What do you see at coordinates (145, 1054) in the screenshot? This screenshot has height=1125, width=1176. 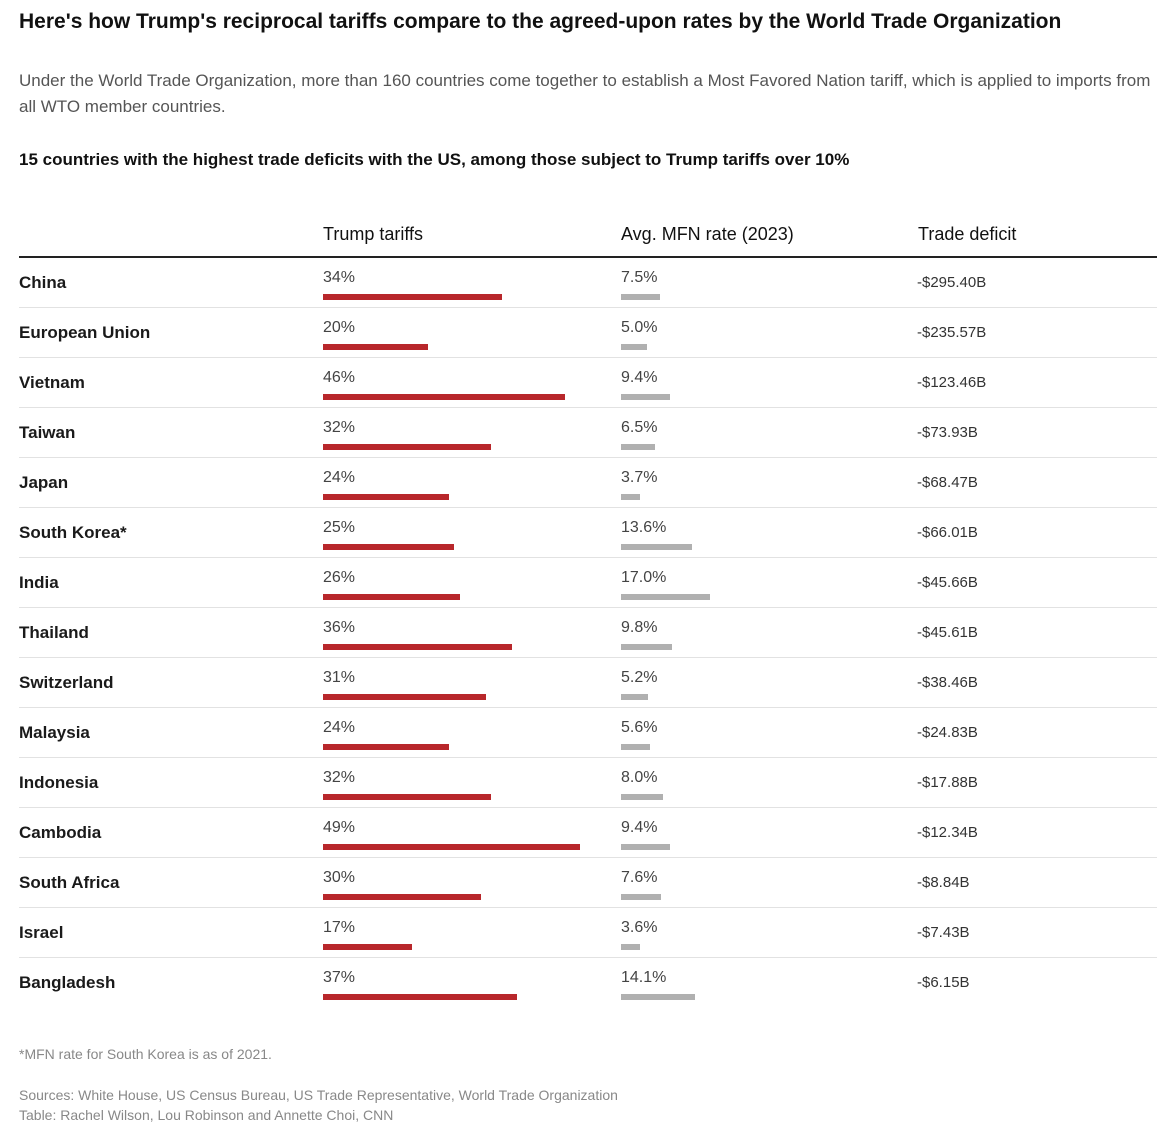 I see `footnote: *MFN rate for South Korea is as of 2021.` at bounding box center [145, 1054].